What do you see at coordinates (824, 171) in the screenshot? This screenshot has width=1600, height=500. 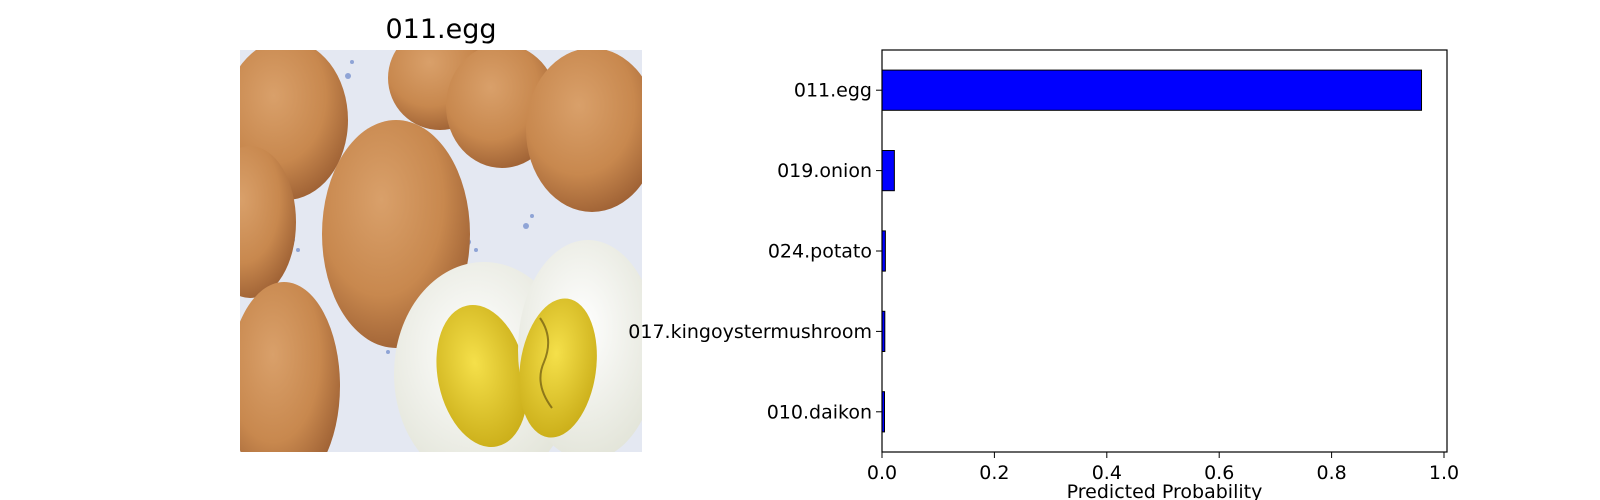 I see `y-tick-label: 019.onion` at bounding box center [824, 171].